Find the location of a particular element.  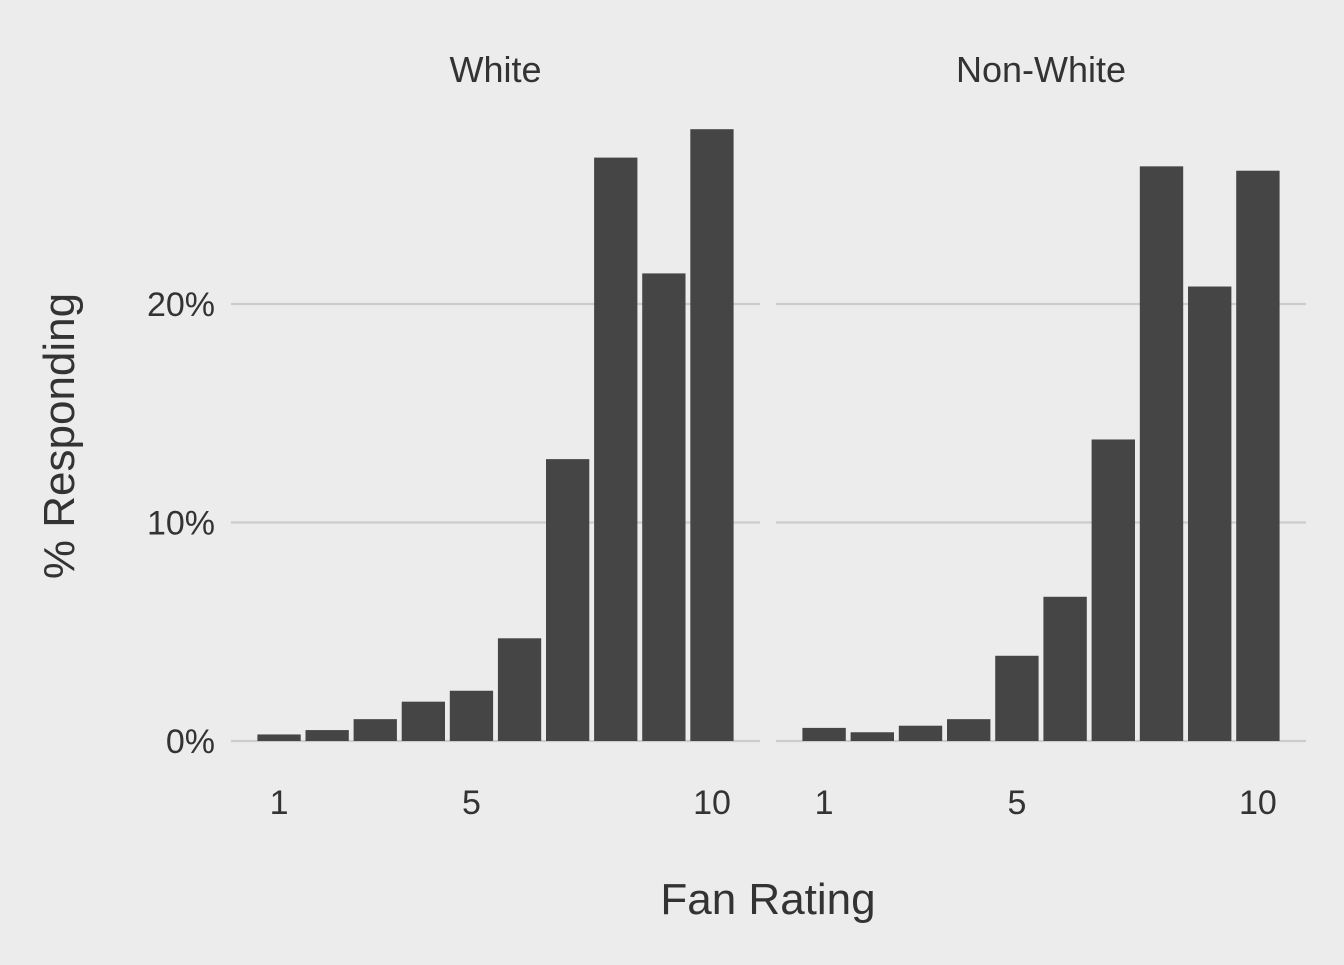

y-axis-title: % Responding is located at coordinates (59, 436).